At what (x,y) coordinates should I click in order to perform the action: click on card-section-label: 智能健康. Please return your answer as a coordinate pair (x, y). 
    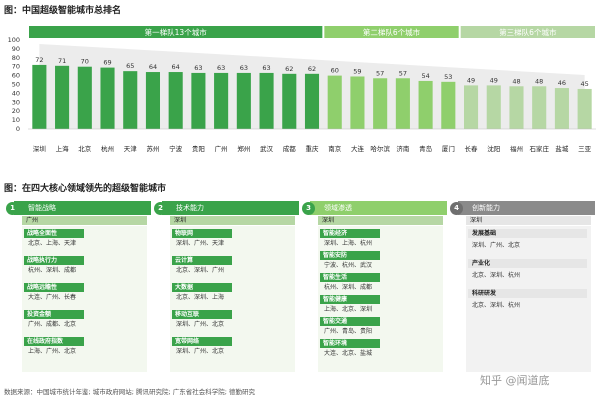
    Looking at the image, I should click on (350, 299).